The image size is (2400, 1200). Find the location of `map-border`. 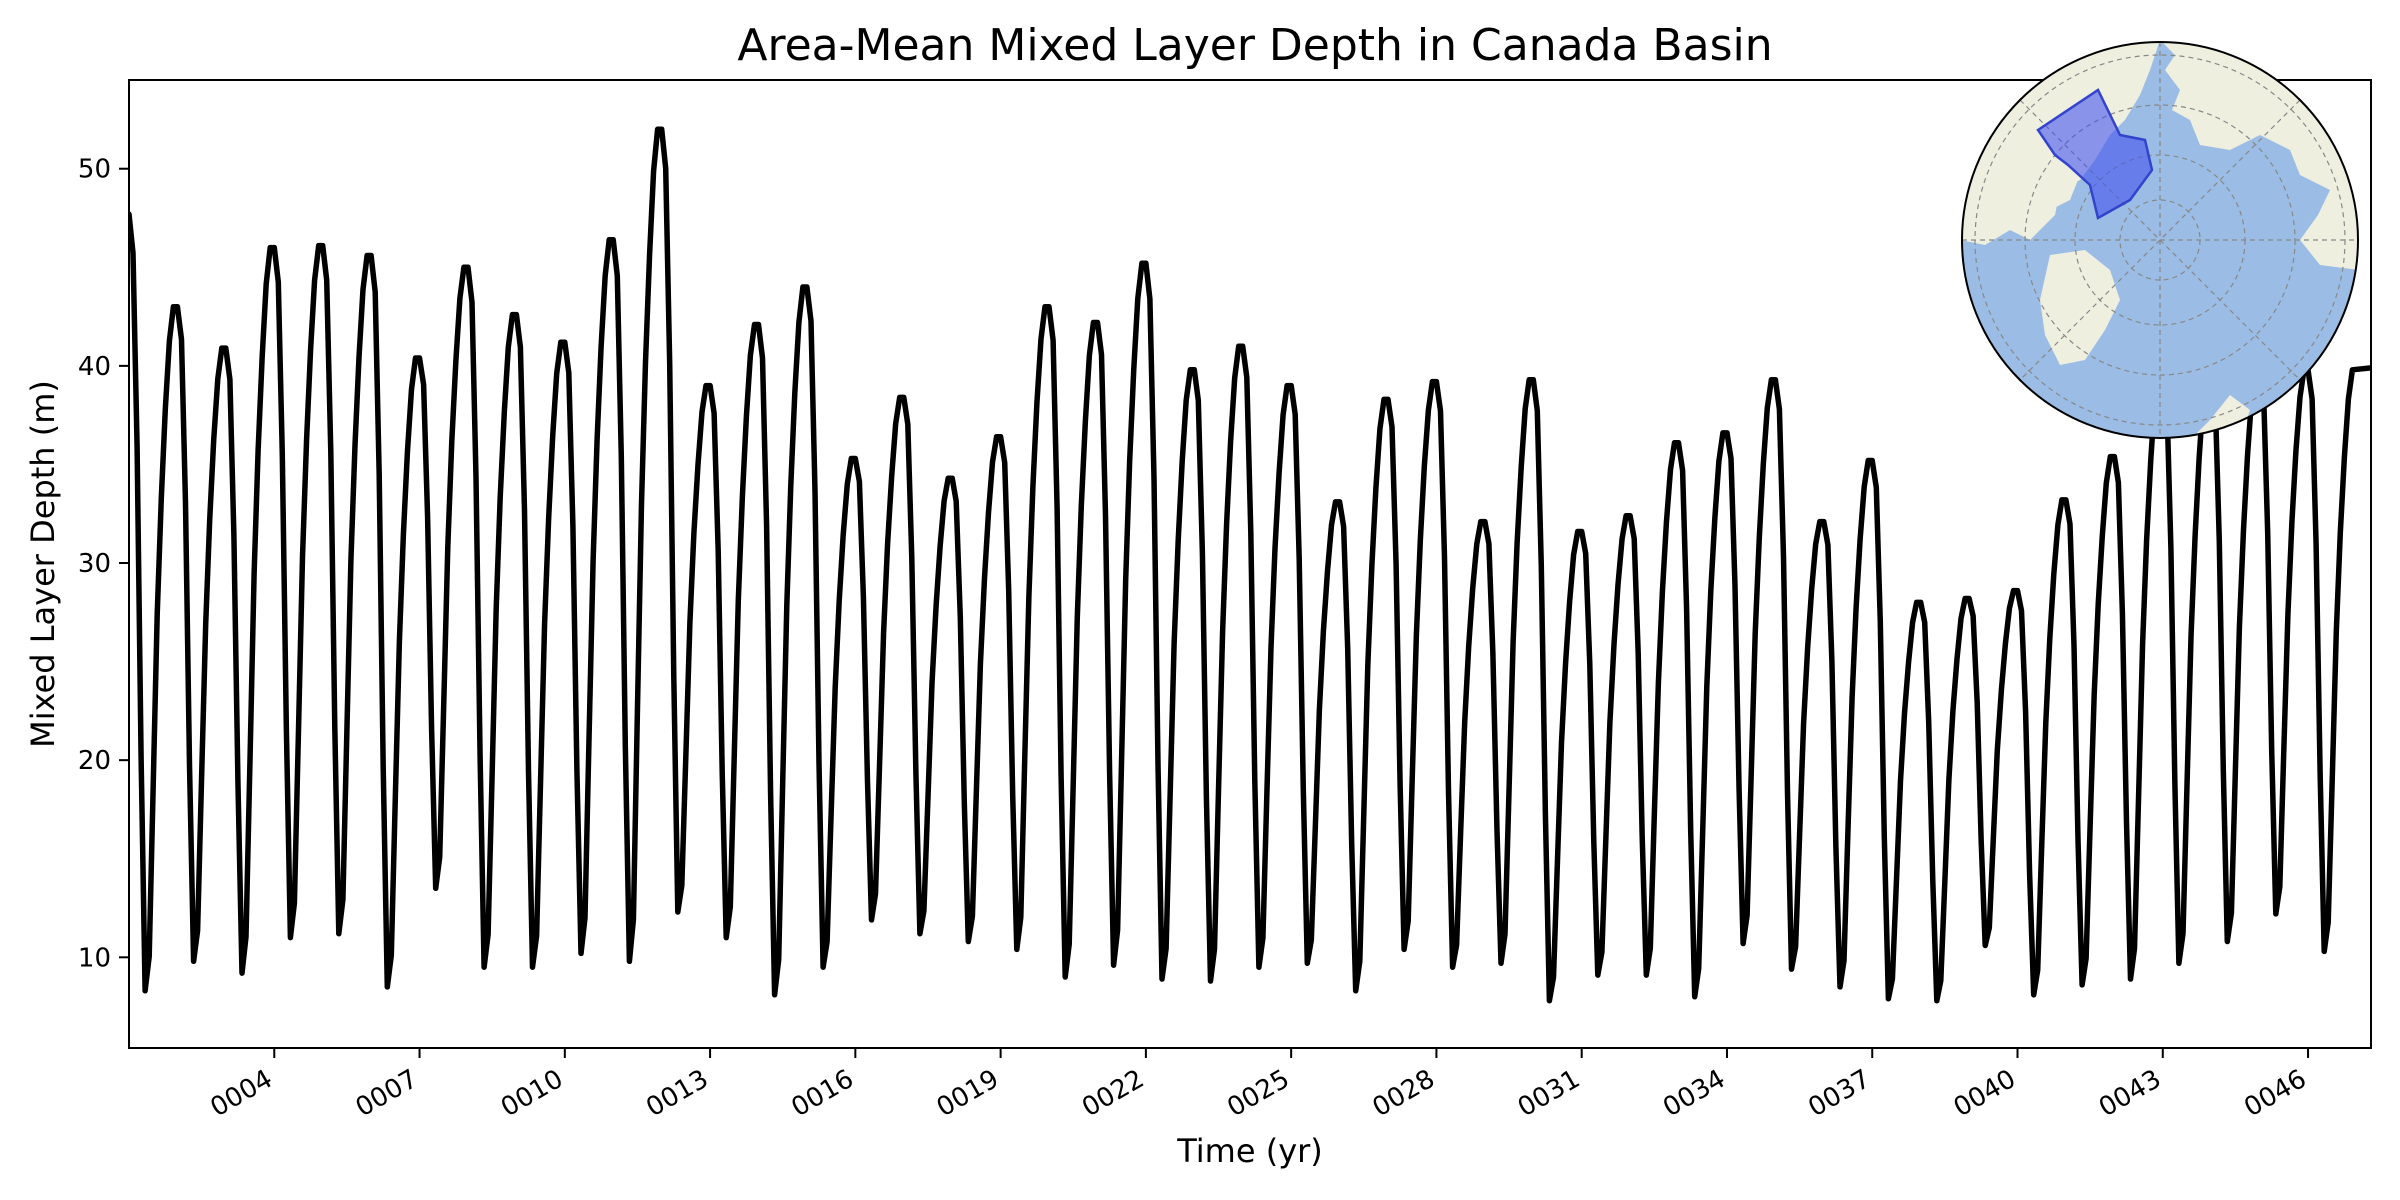

map-border is located at coordinates (2160, 240).